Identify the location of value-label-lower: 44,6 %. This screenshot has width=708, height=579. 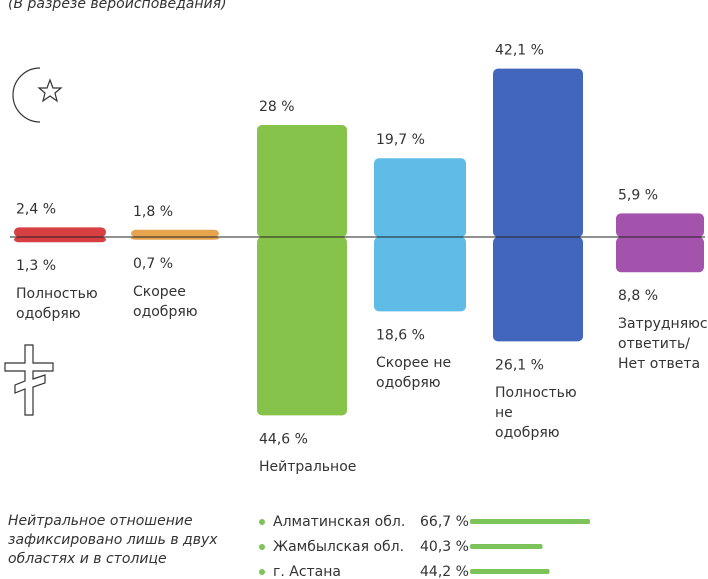
(283, 439).